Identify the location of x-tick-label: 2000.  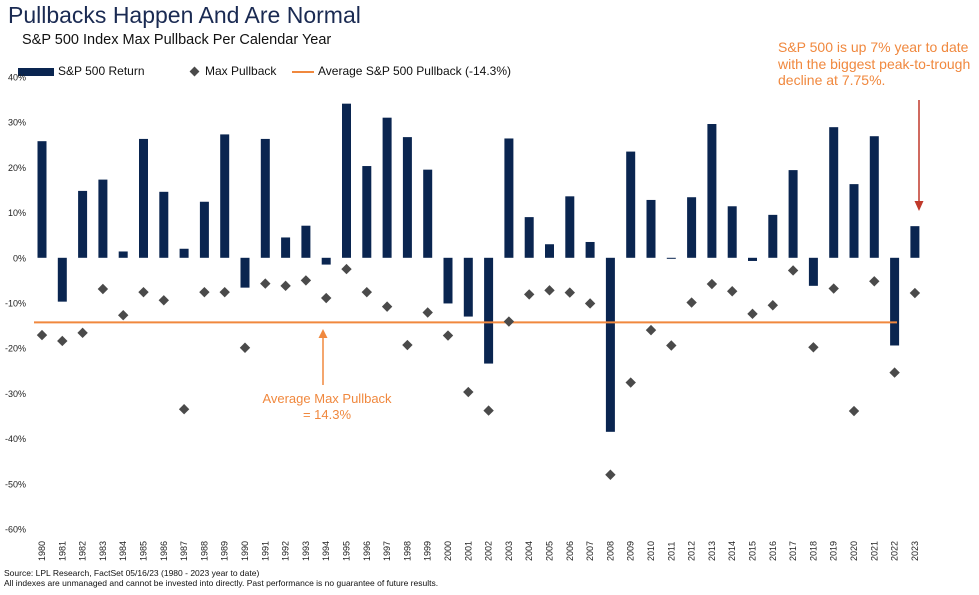
(448, 551).